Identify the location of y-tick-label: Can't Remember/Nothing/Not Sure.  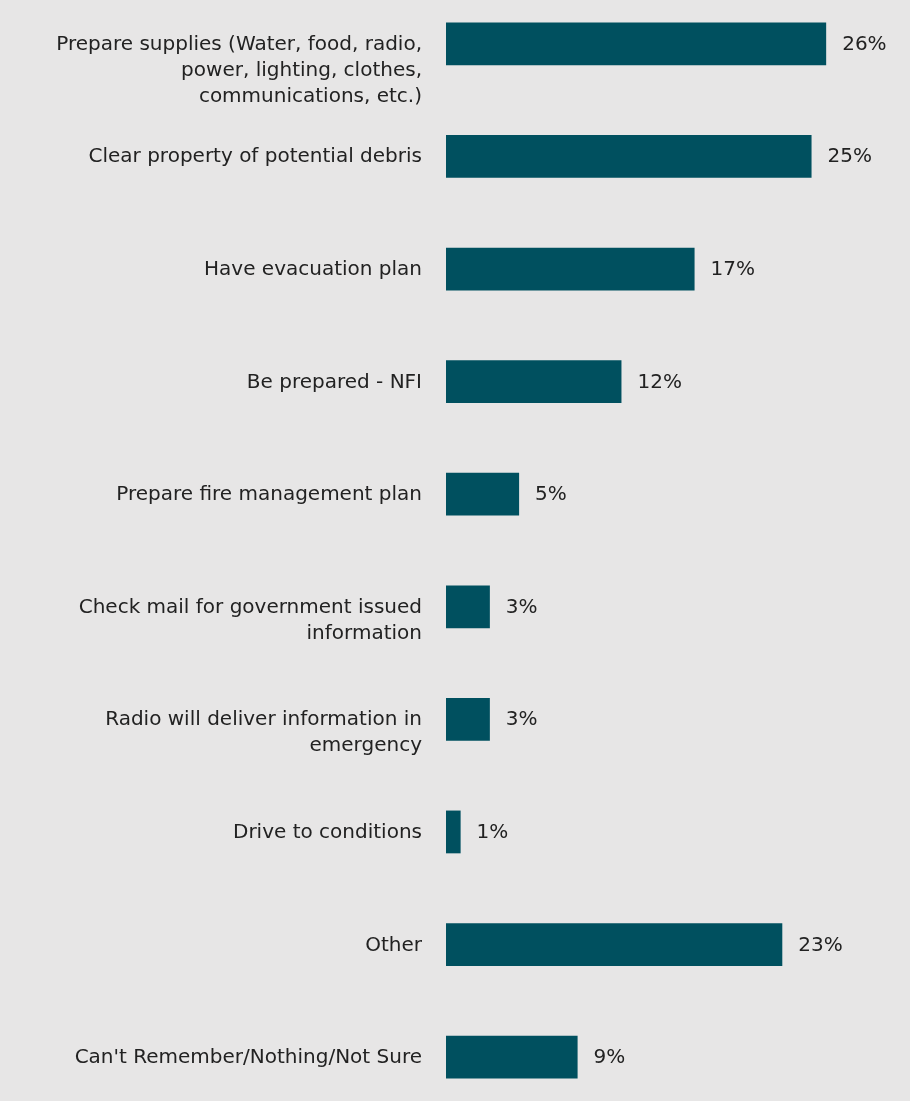
(248, 1056).